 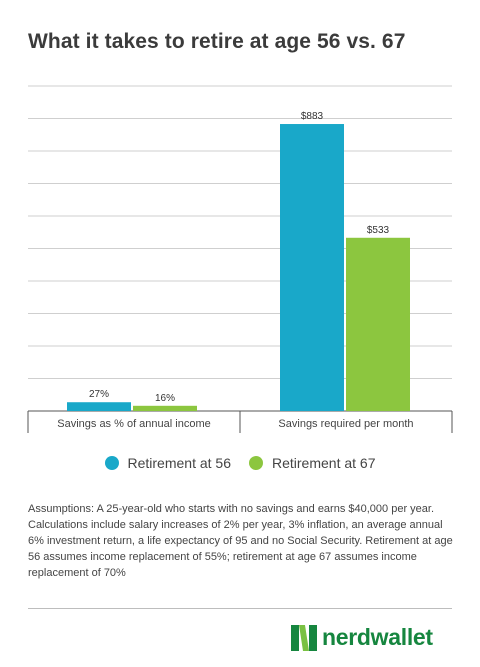 I want to click on legend-label-retirement-56: Retirement at 56, so click(x=179, y=463).